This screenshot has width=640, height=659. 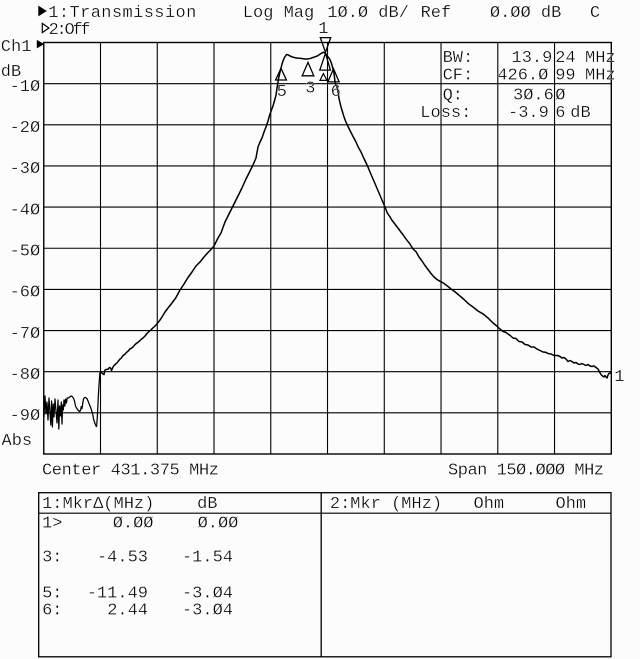 I want to click on svg-text: -4.53, so click(x=122, y=558).